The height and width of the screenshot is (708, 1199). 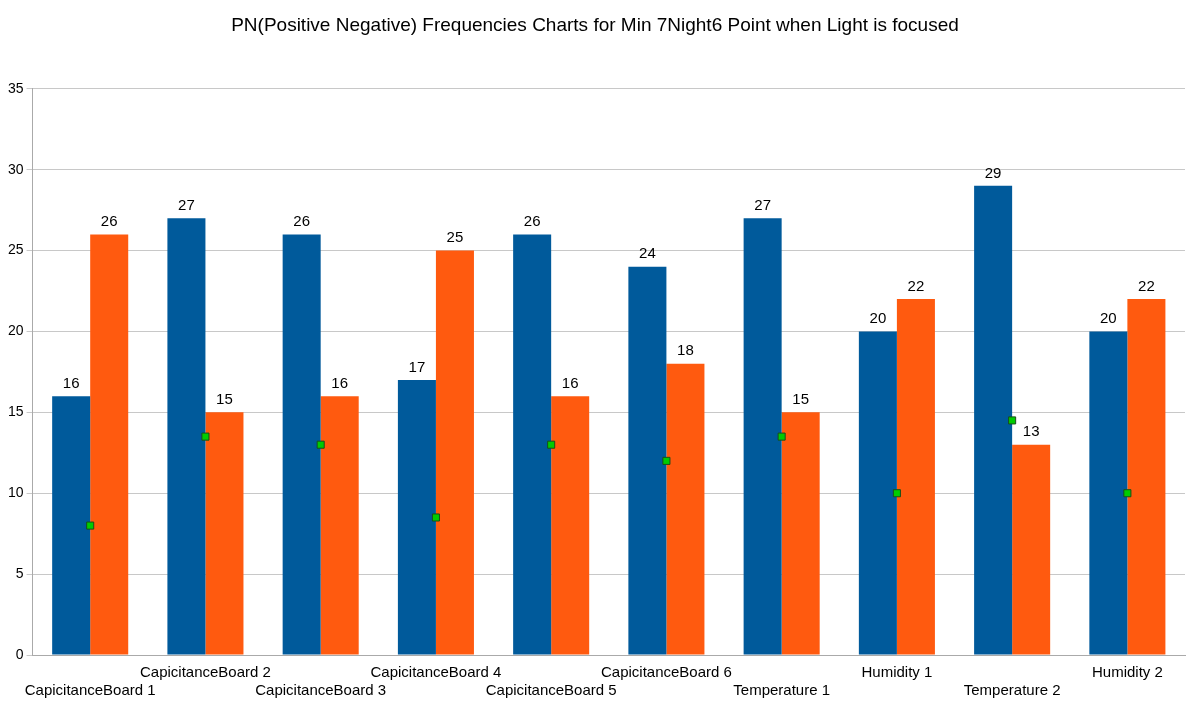 What do you see at coordinates (15, 249) in the screenshot?
I see `y-tick-label: 25` at bounding box center [15, 249].